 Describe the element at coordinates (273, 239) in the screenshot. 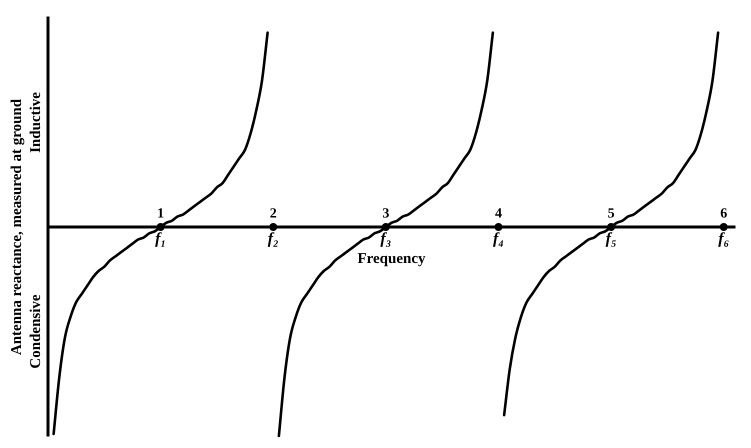

I see `x-tick-label: f₂` at that location.